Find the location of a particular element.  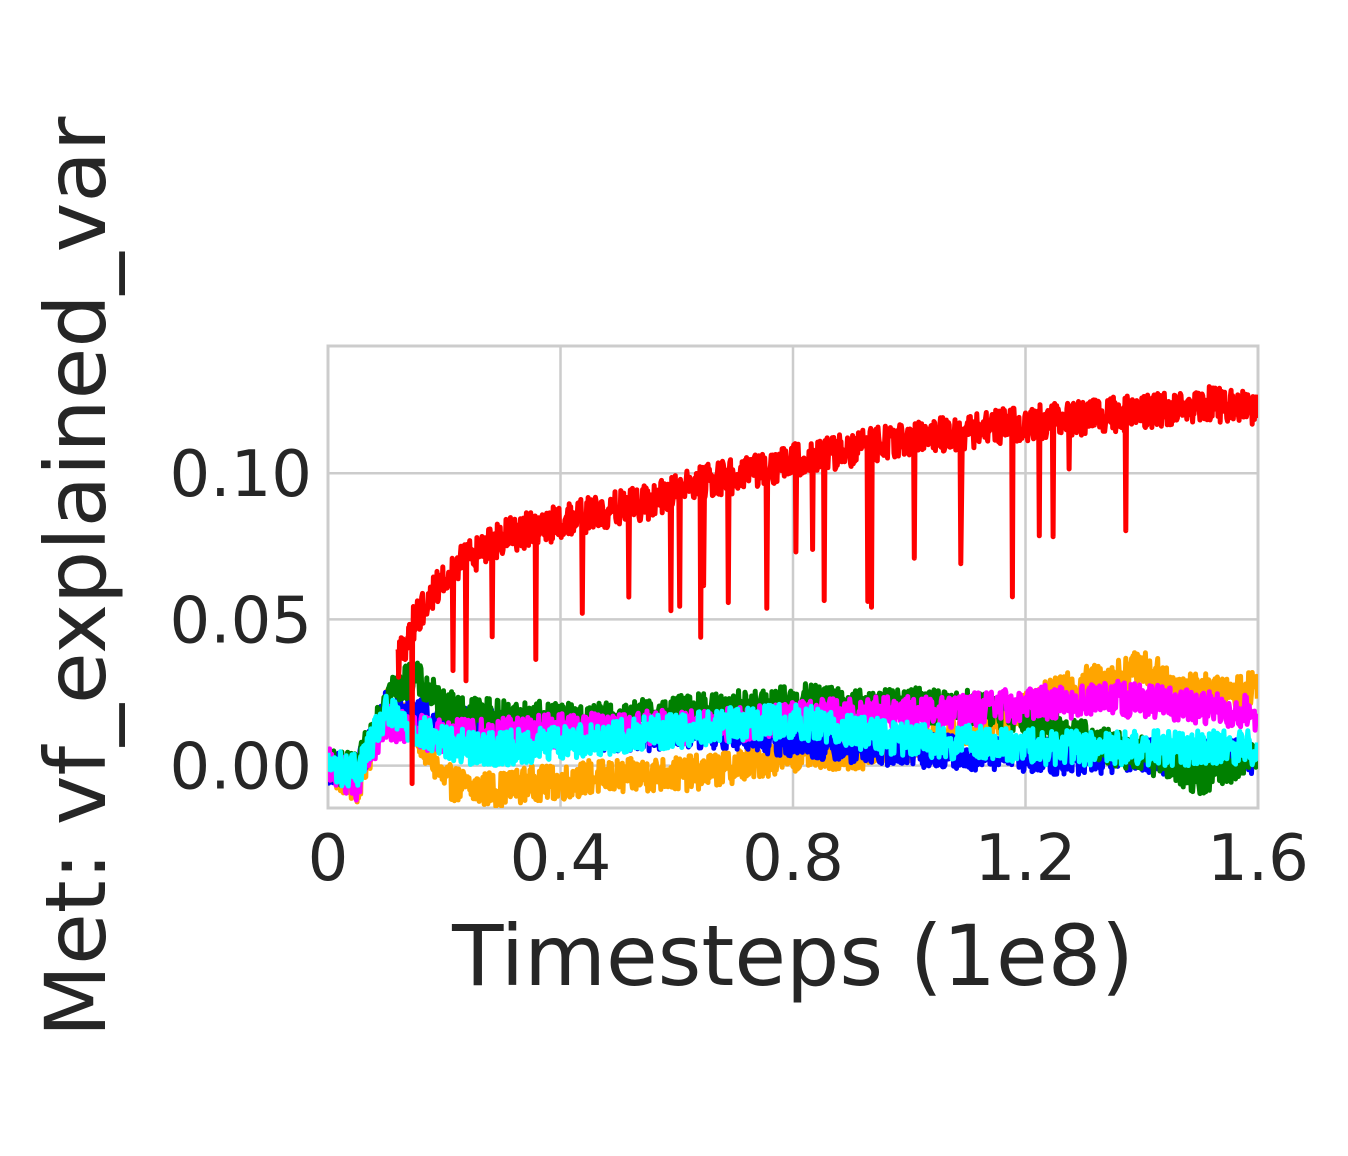

y-tick-label: 0.00 is located at coordinates (241, 768).